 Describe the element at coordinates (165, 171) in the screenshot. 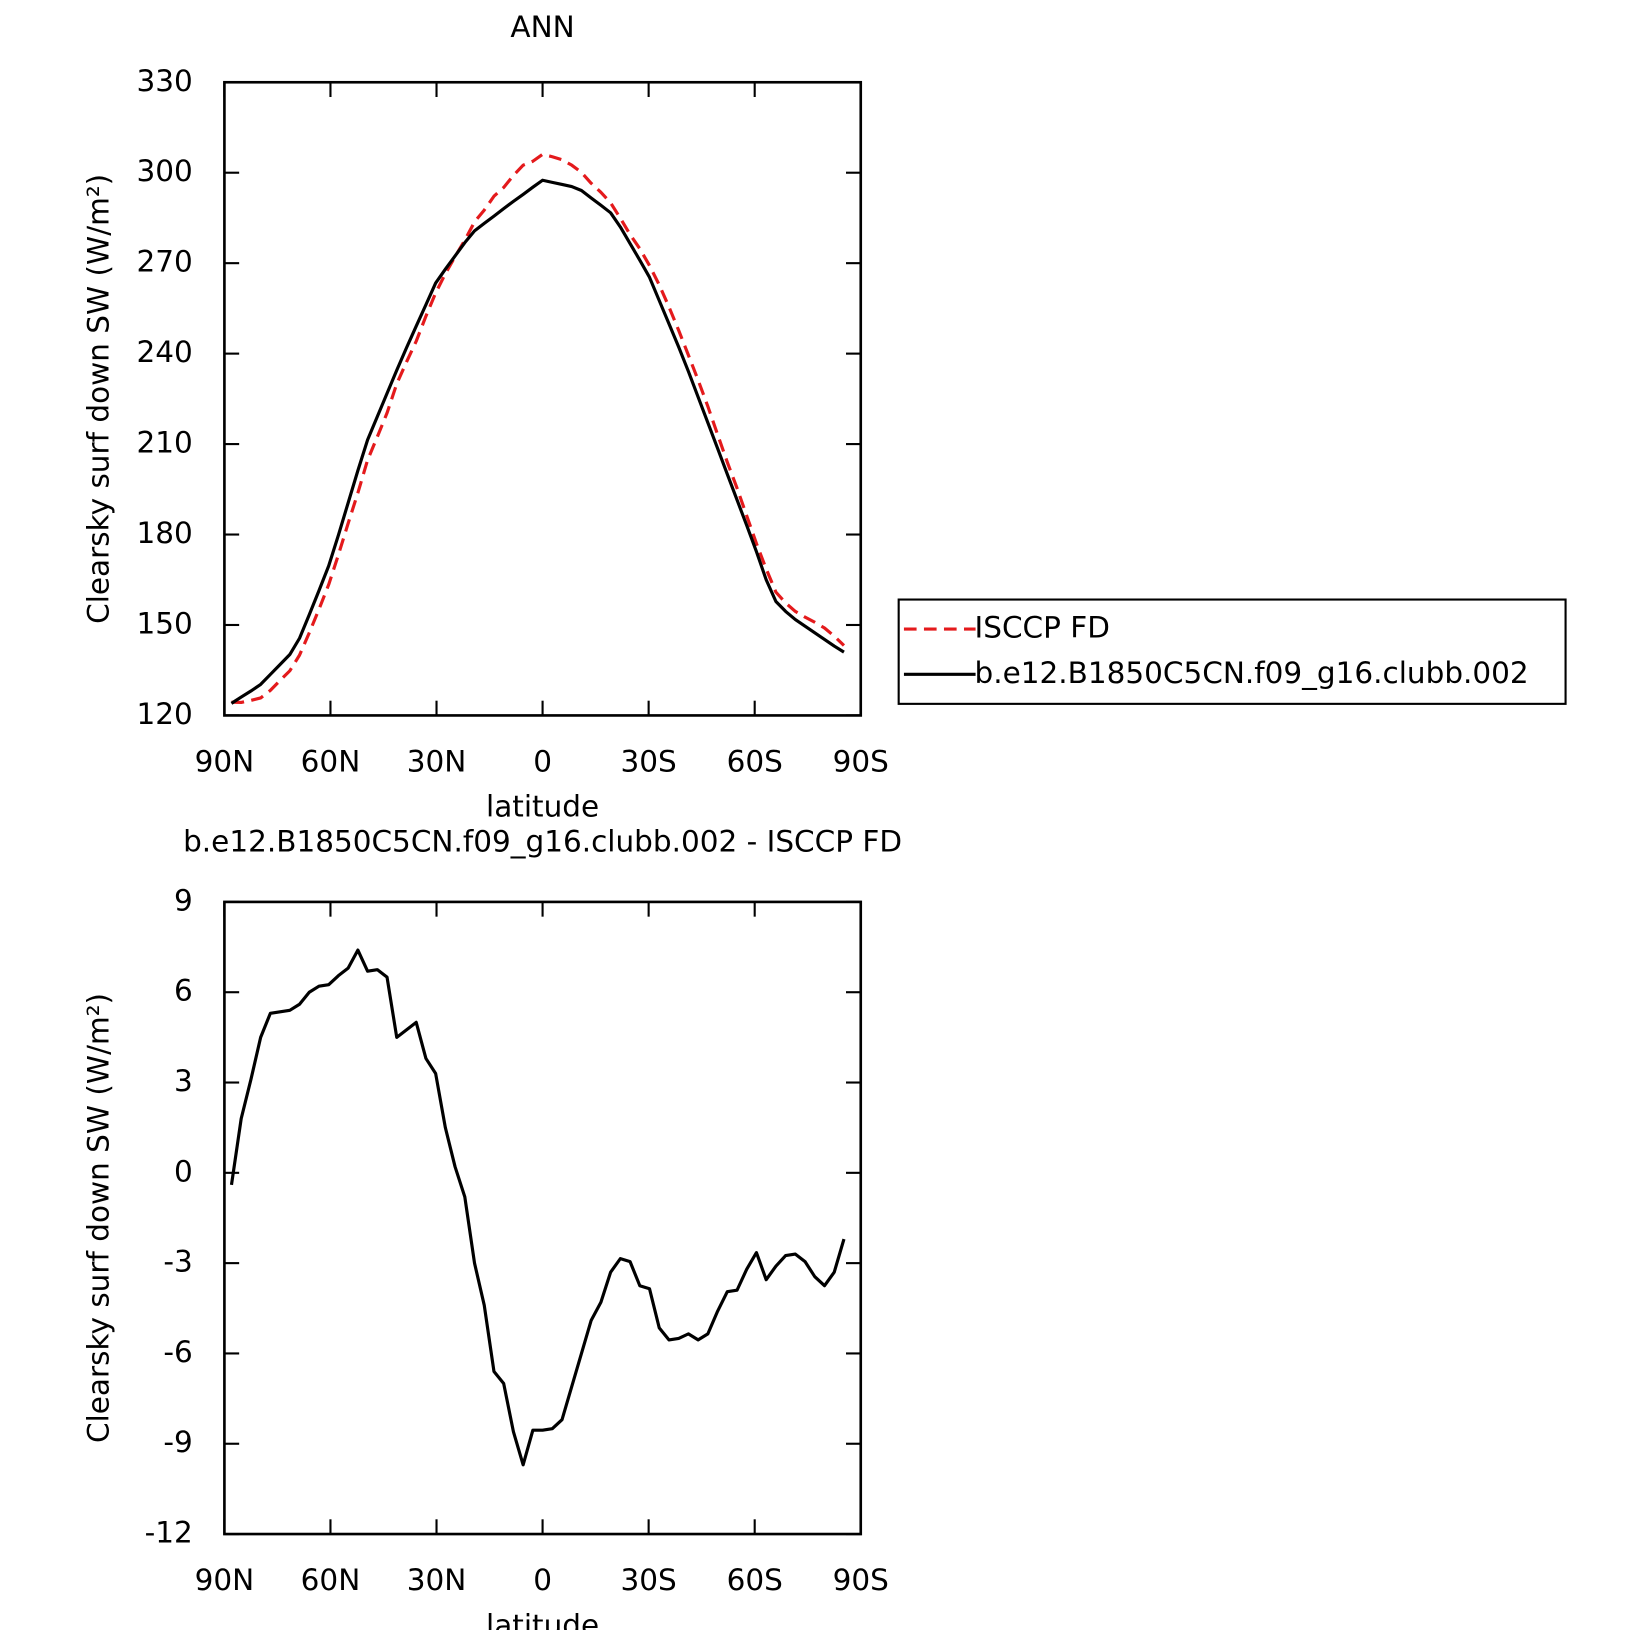

I see `y-tick-label: 300` at that location.